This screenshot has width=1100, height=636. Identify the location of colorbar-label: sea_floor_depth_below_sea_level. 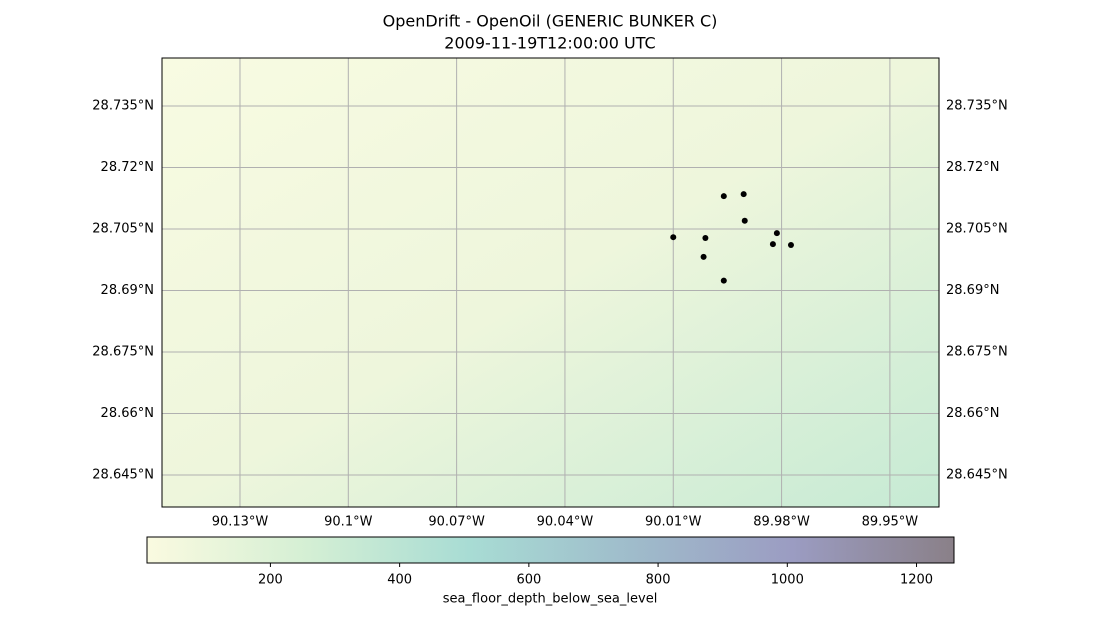
(550, 599).